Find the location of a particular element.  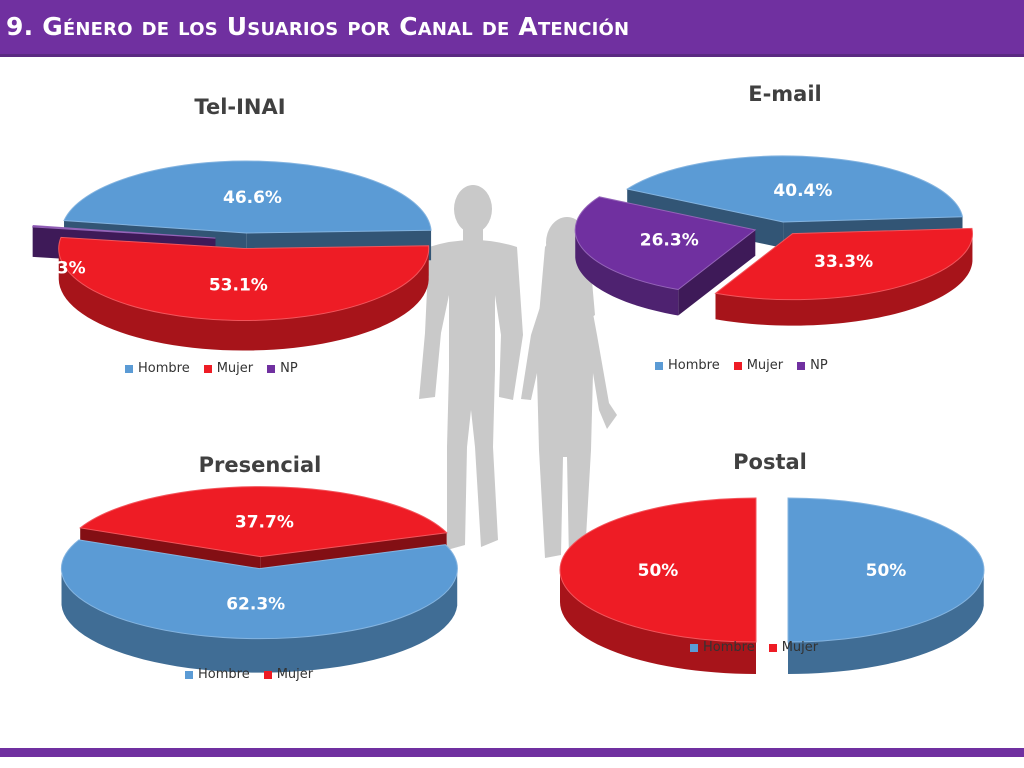

data-label-hombre: 50% is located at coordinates (886, 571).